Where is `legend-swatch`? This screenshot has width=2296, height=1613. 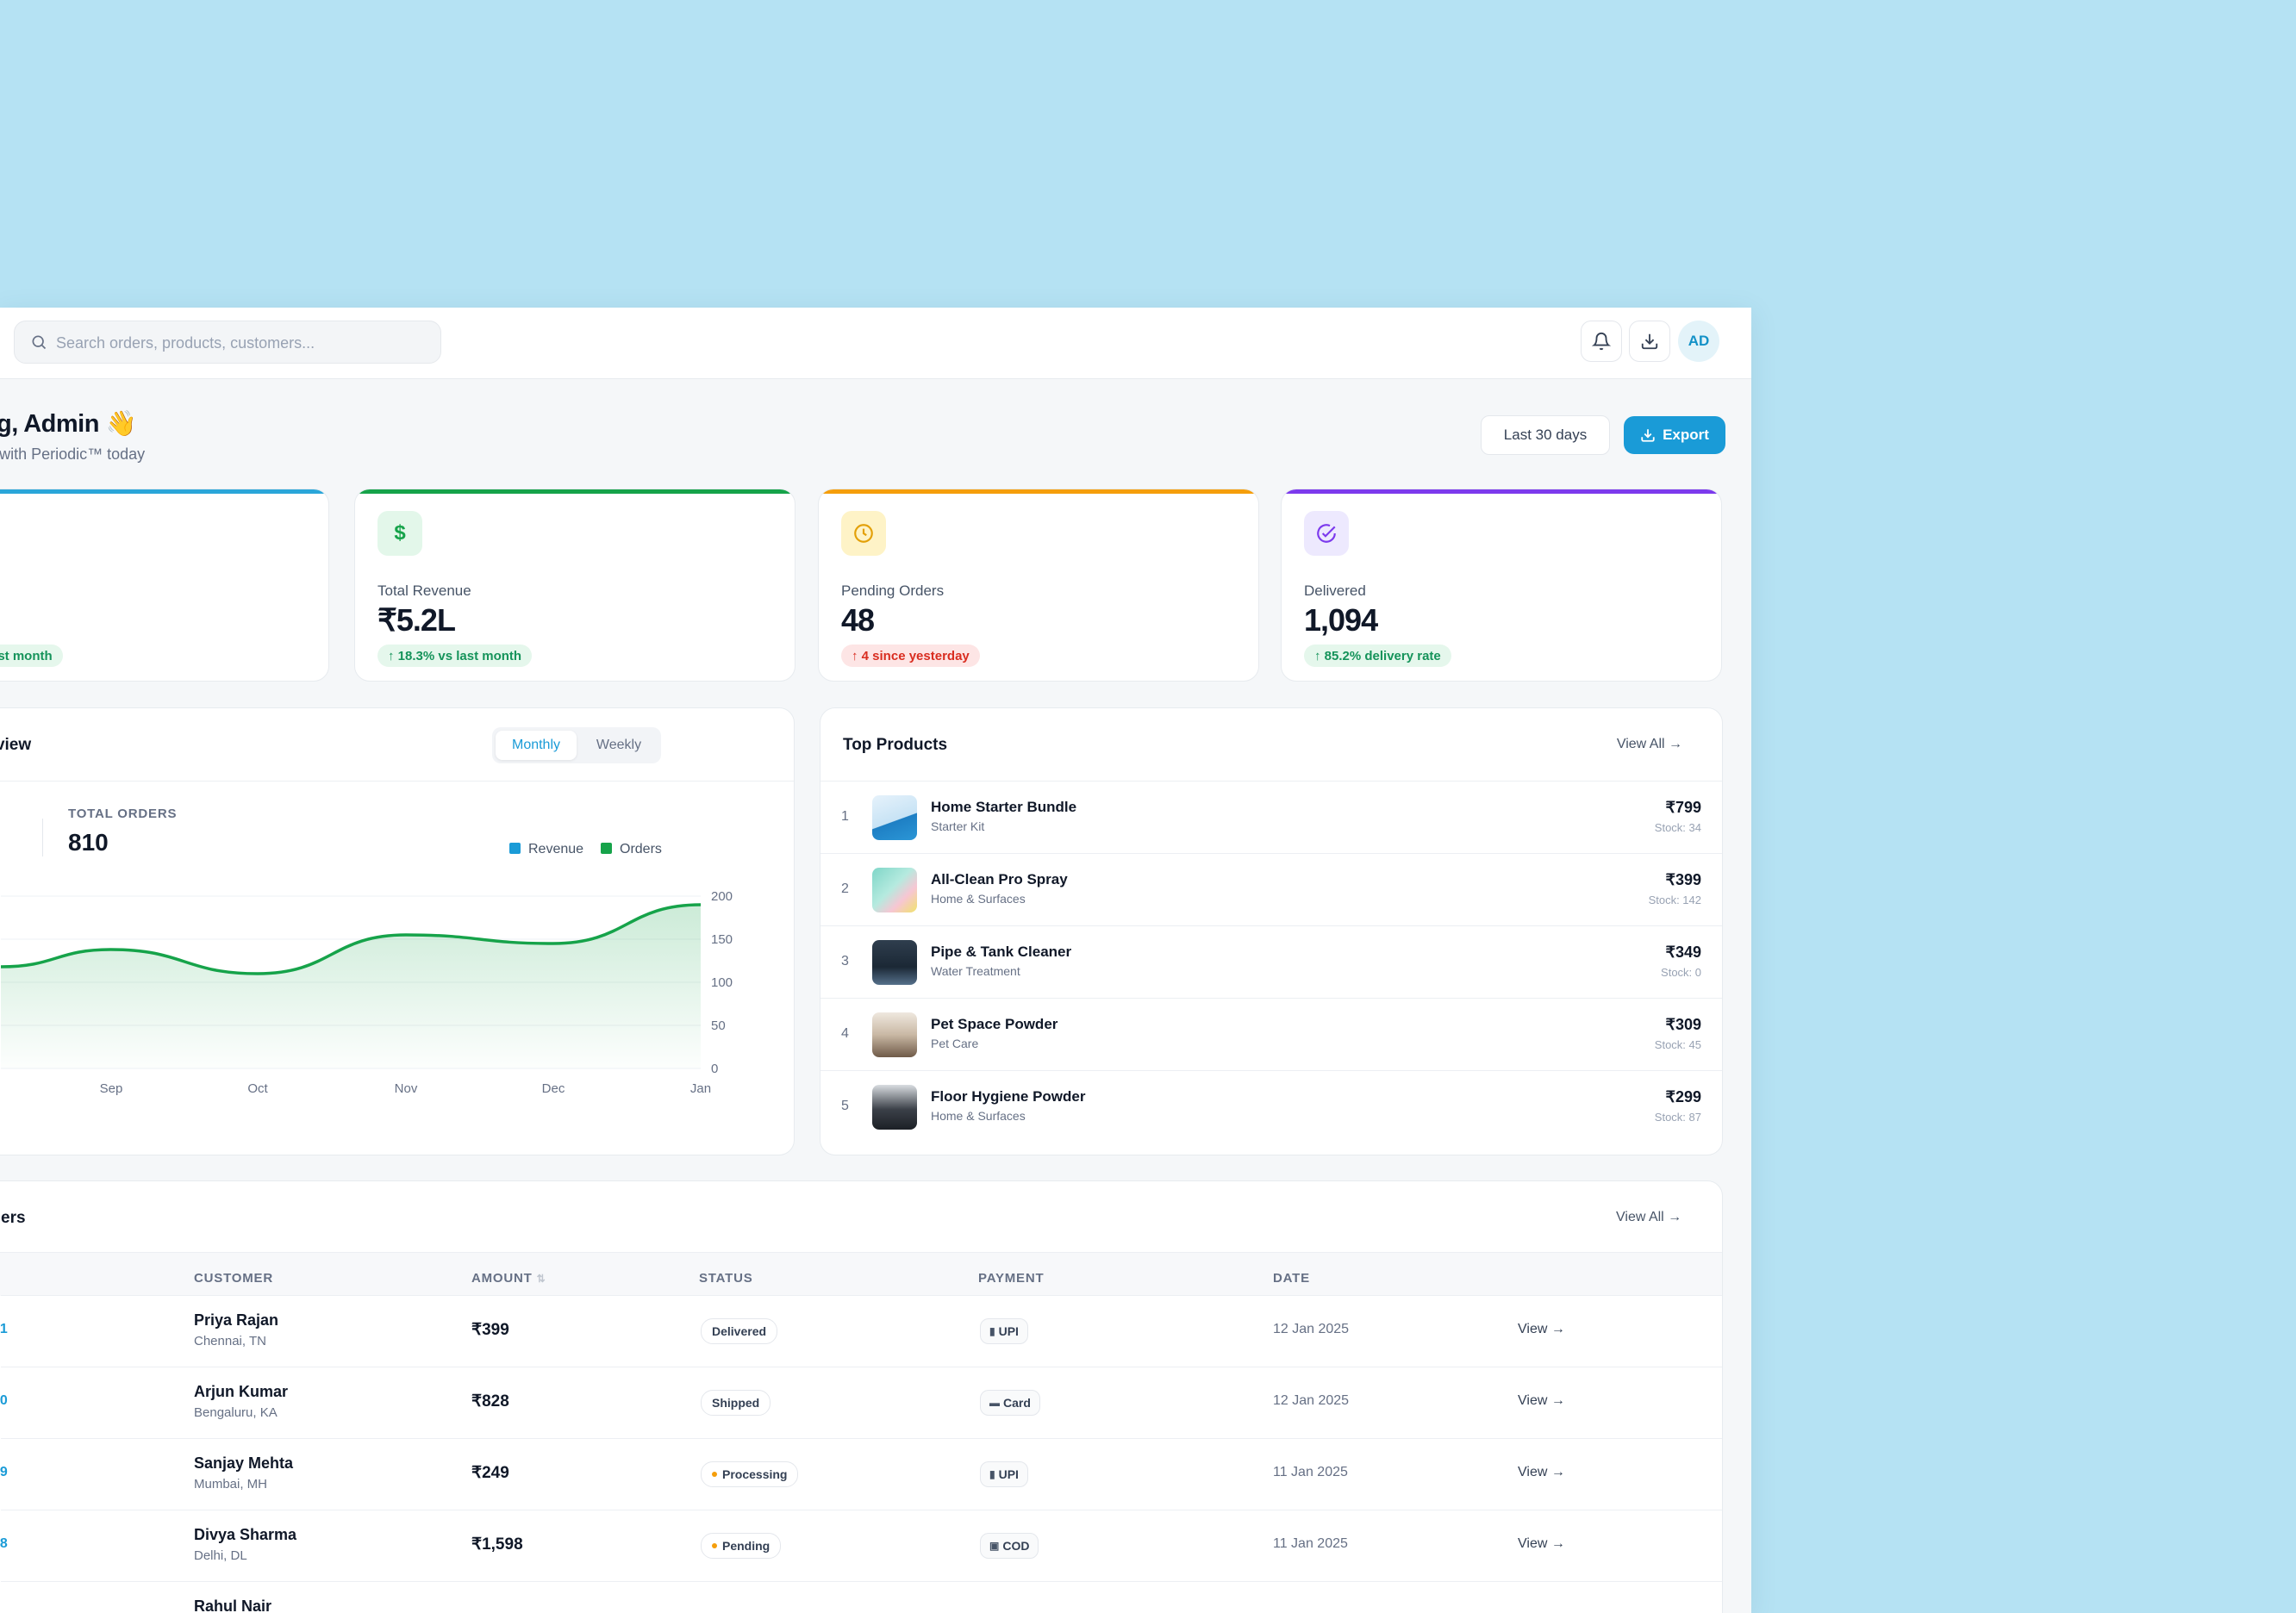
legend-swatch is located at coordinates (606, 848).